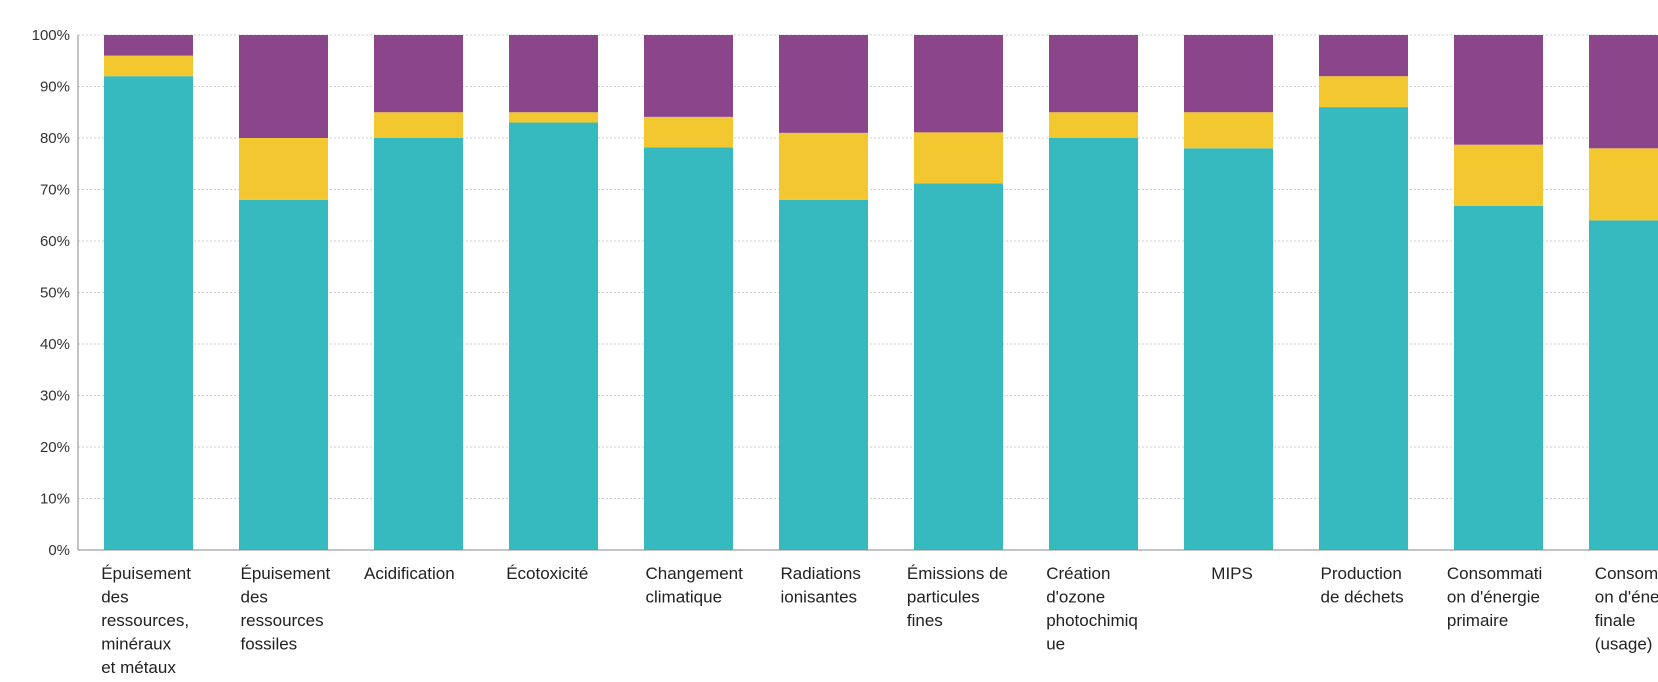 The image size is (1658, 682). I want to click on x-tick-label: Création d'ozone photochimiq ue, so click(1092, 609).